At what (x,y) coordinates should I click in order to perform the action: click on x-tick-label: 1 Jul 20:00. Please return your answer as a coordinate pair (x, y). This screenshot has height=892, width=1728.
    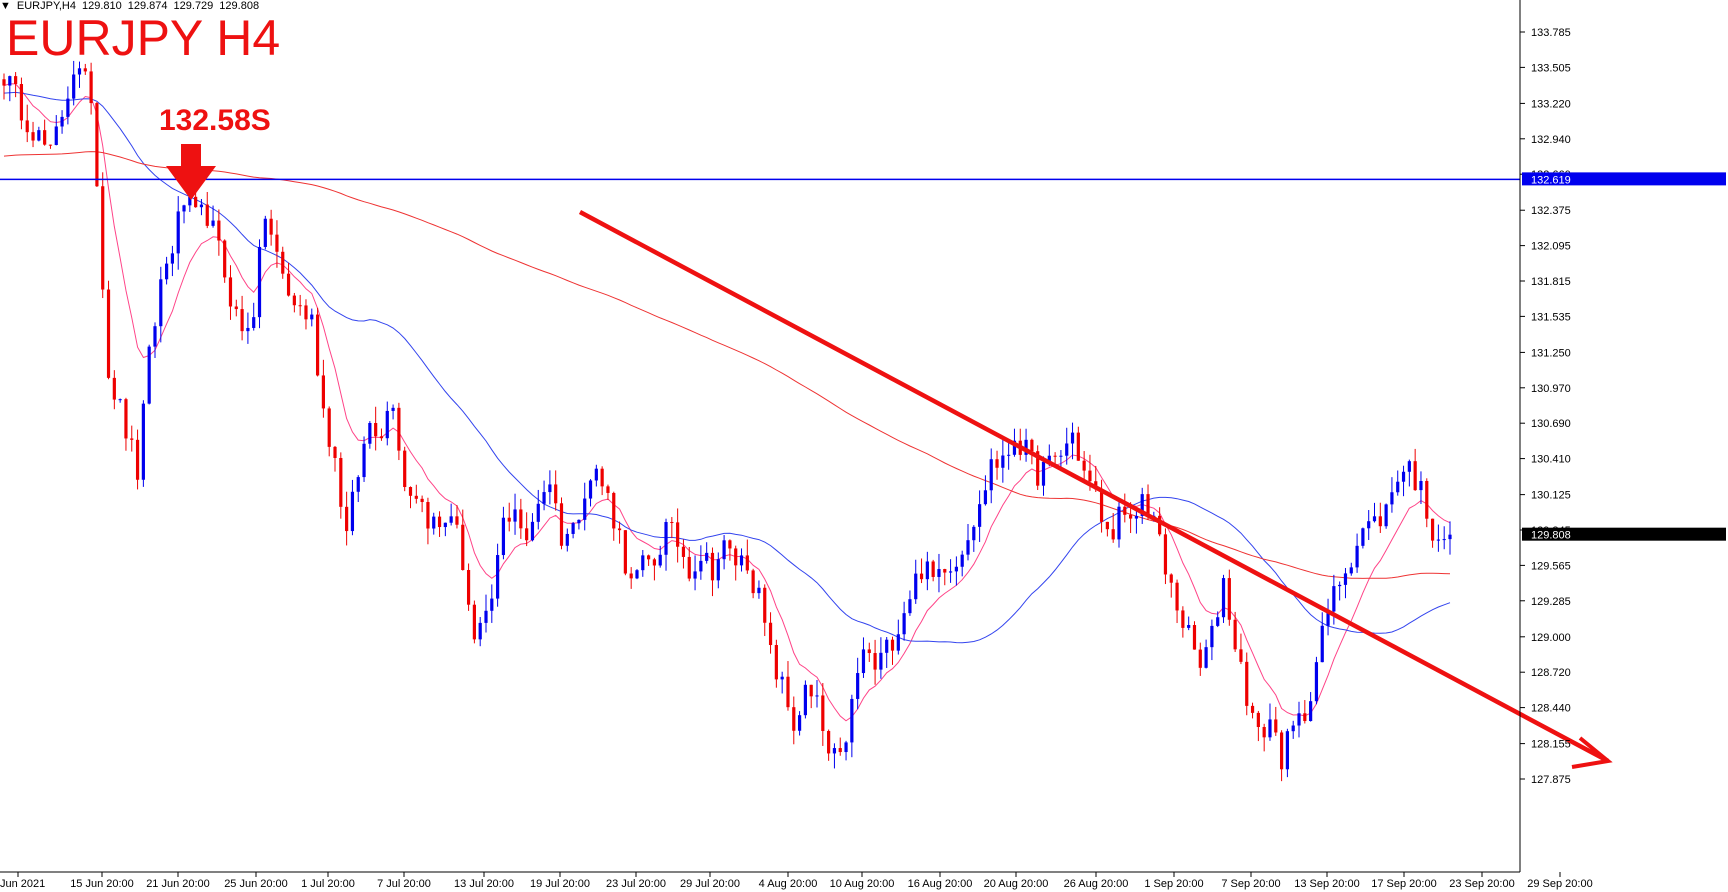
    Looking at the image, I should click on (328, 884).